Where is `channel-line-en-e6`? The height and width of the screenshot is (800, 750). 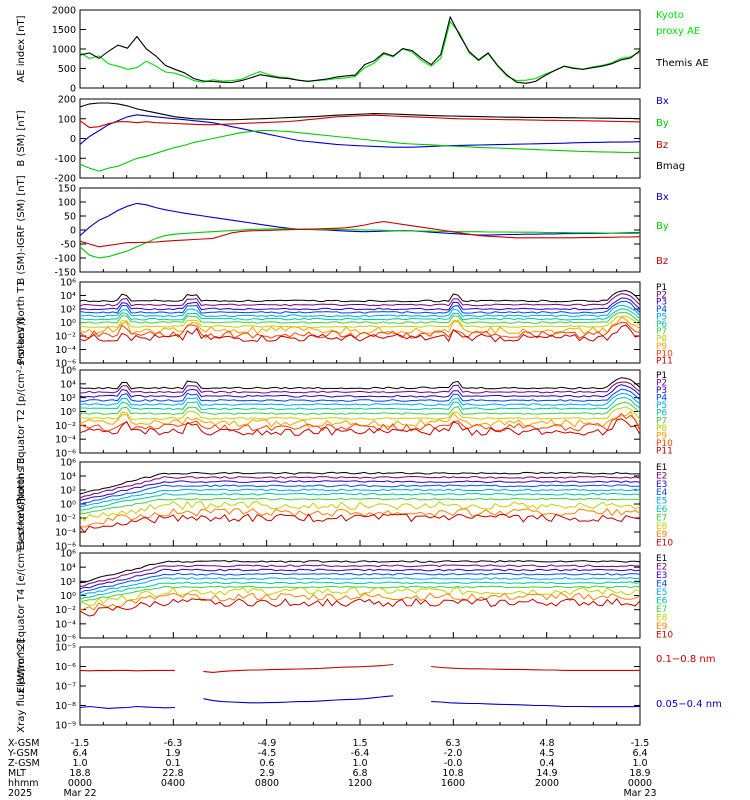
channel-line-en-e6 is located at coordinates (360, 502).